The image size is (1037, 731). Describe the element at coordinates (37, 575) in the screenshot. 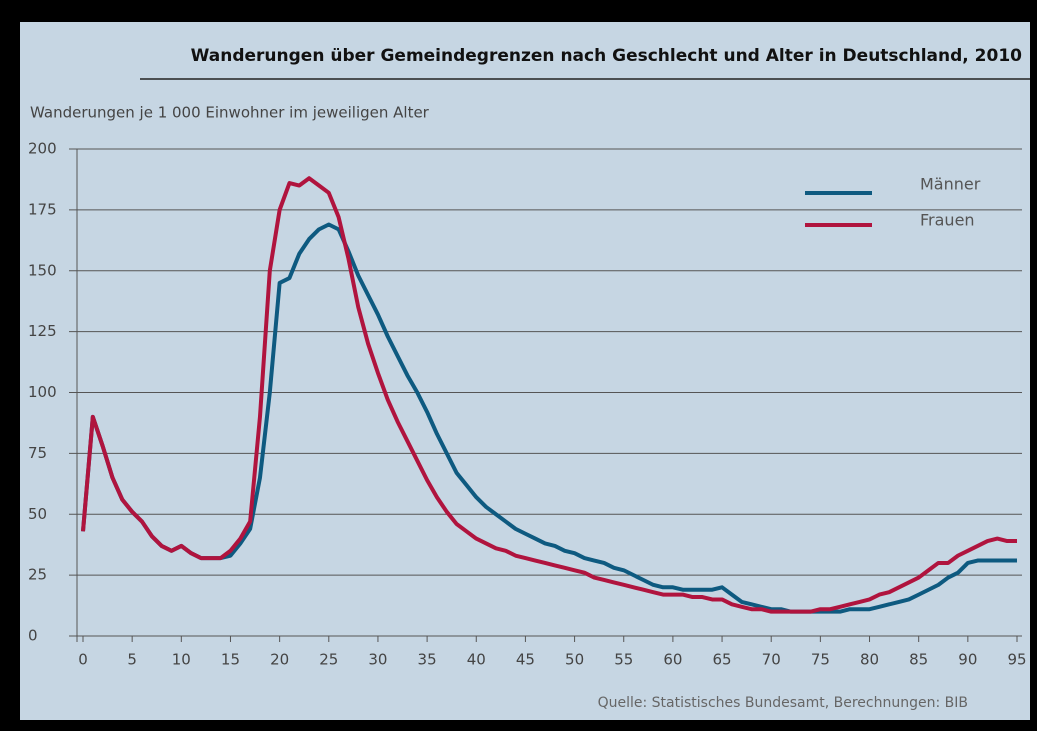

I see `y-tick-label: 25` at that location.